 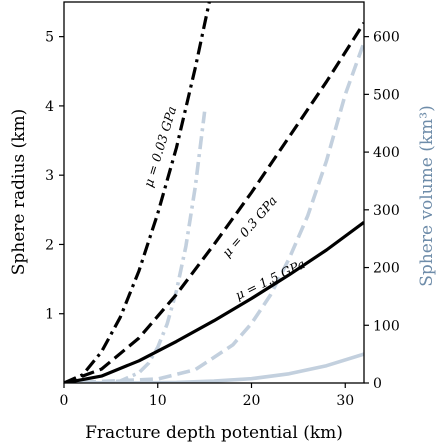 I want to click on x-tick-label: 10, so click(x=158, y=401).